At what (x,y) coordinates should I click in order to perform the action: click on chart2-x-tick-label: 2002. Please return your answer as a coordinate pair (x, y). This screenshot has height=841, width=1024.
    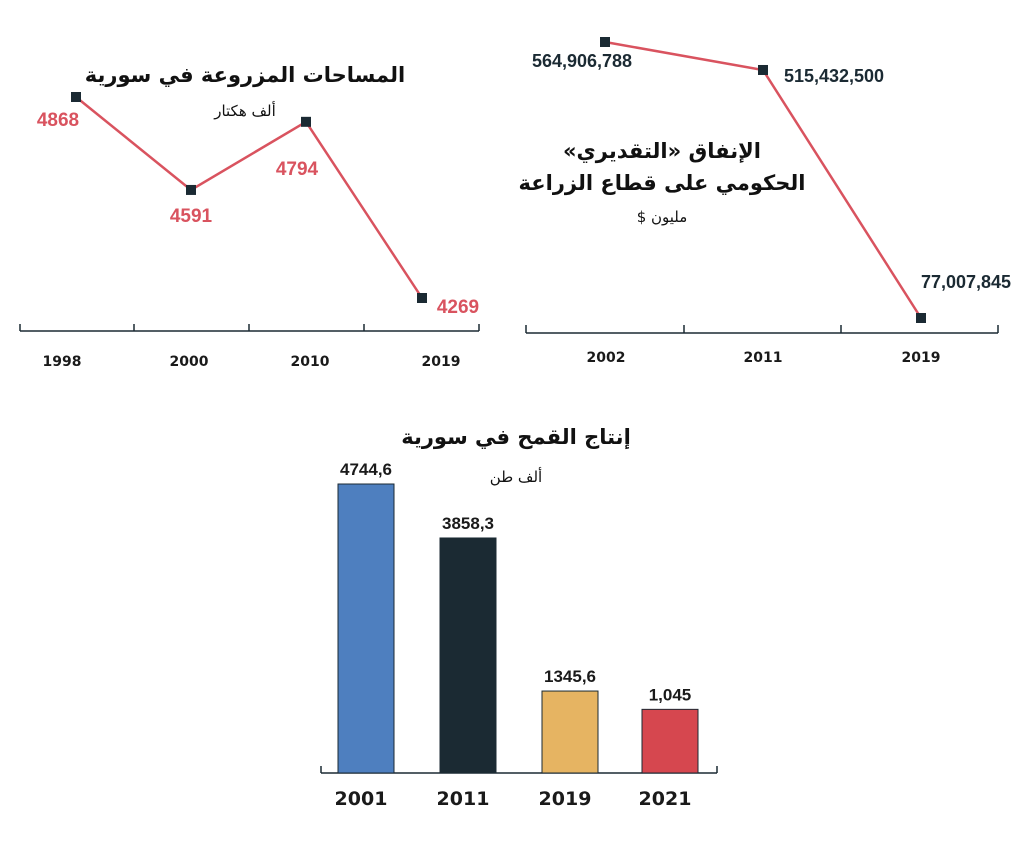
    Looking at the image, I should click on (606, 358).